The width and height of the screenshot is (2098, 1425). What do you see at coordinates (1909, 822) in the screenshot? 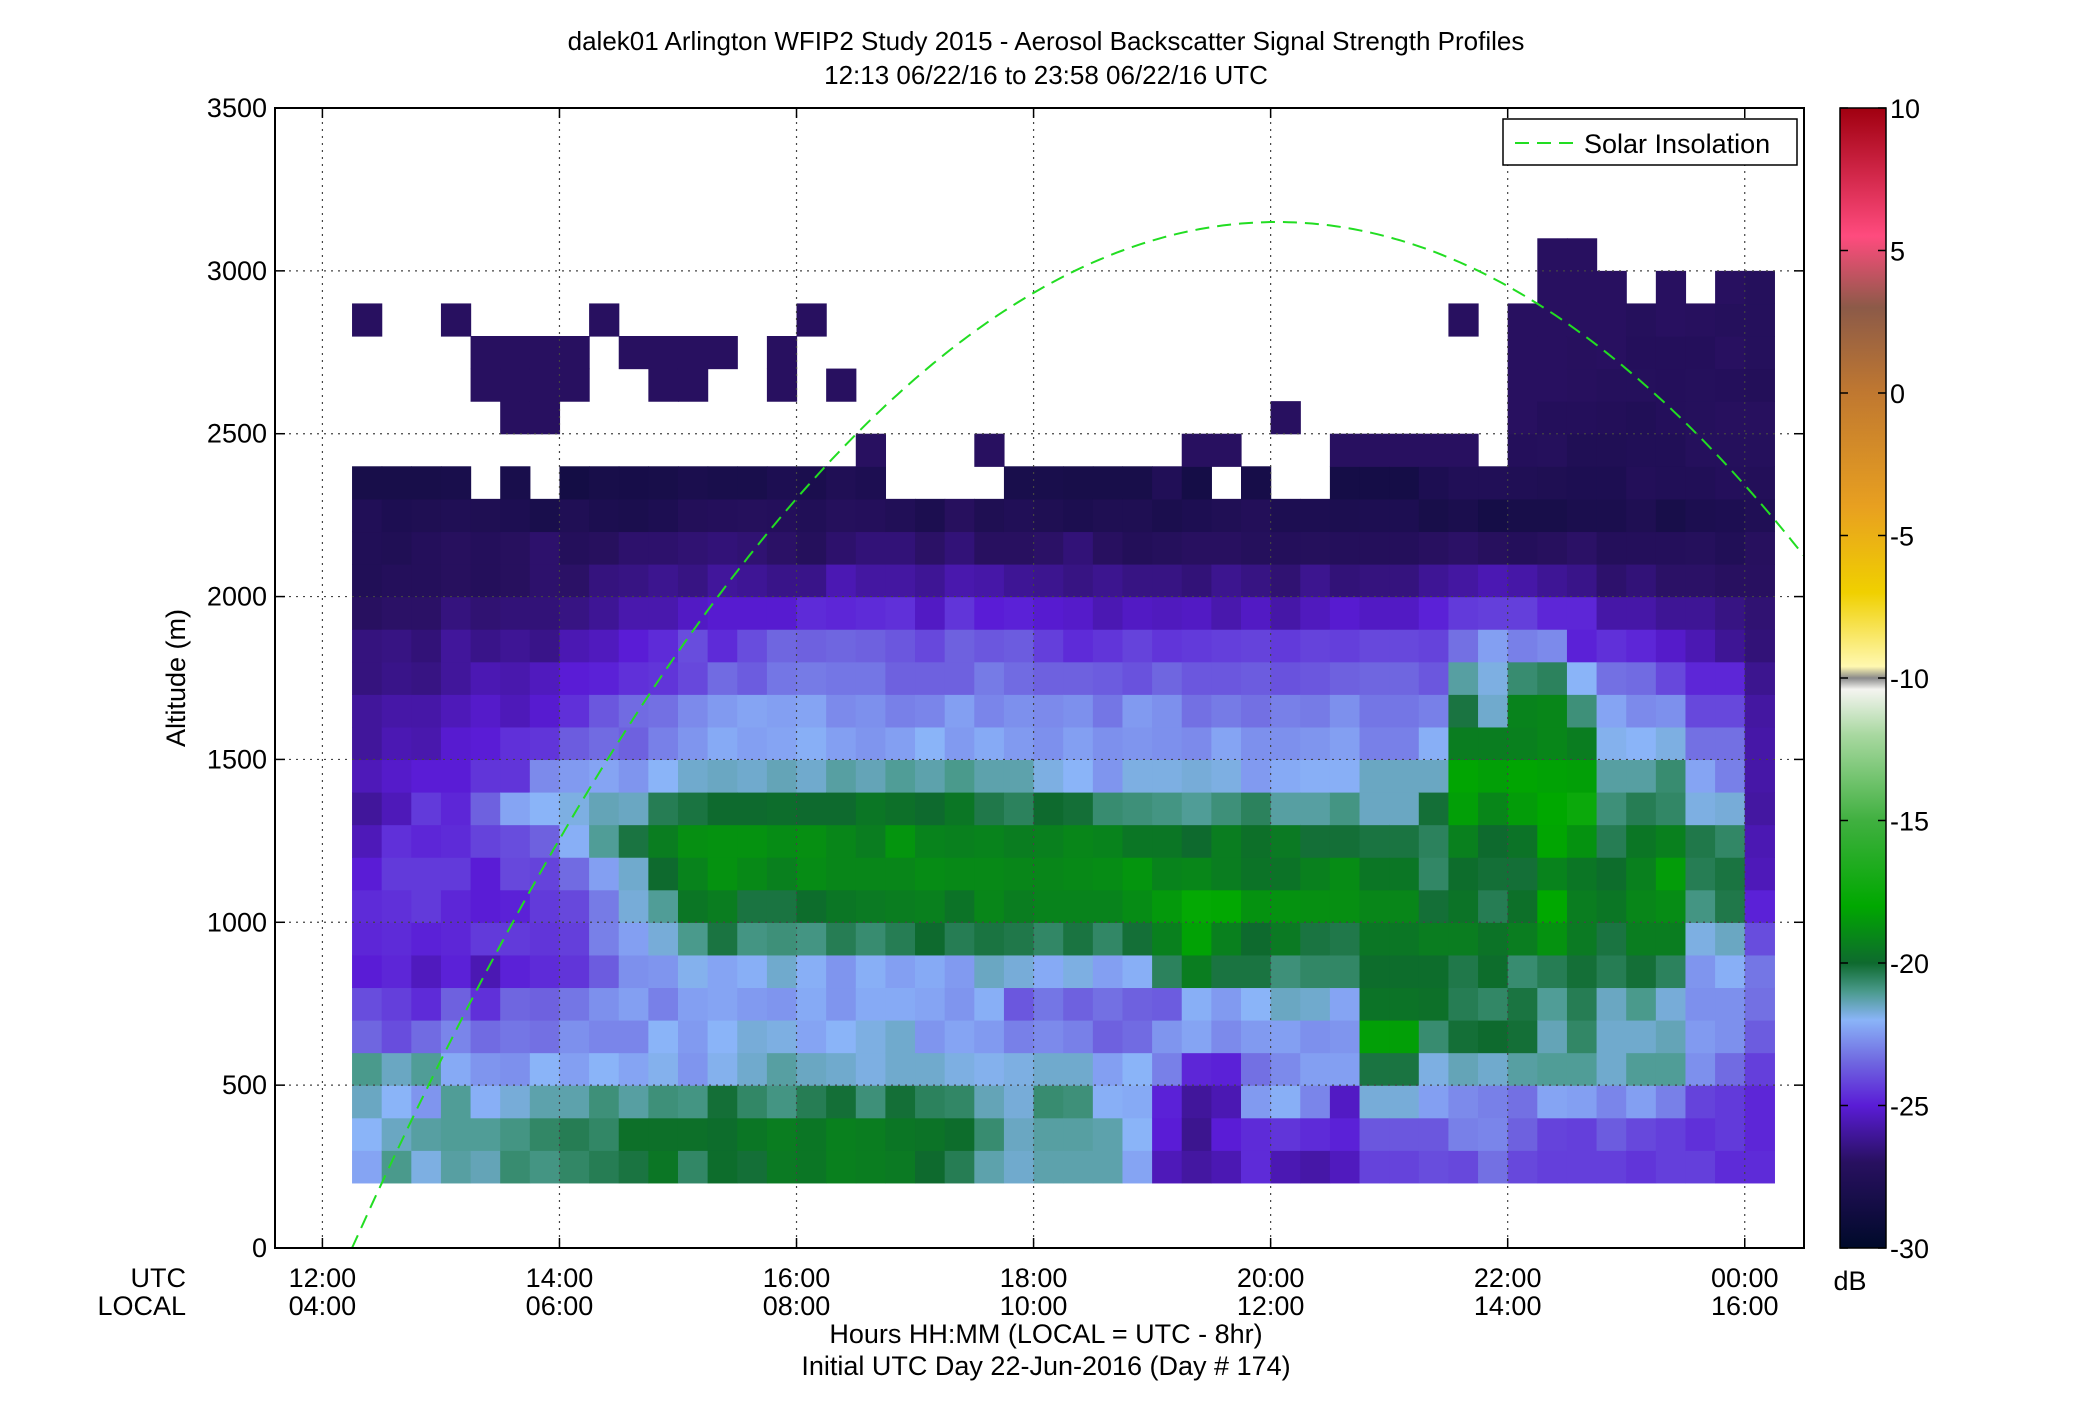
I see `colorbar-tick-label: -15` at bounding box center [1909, 822].